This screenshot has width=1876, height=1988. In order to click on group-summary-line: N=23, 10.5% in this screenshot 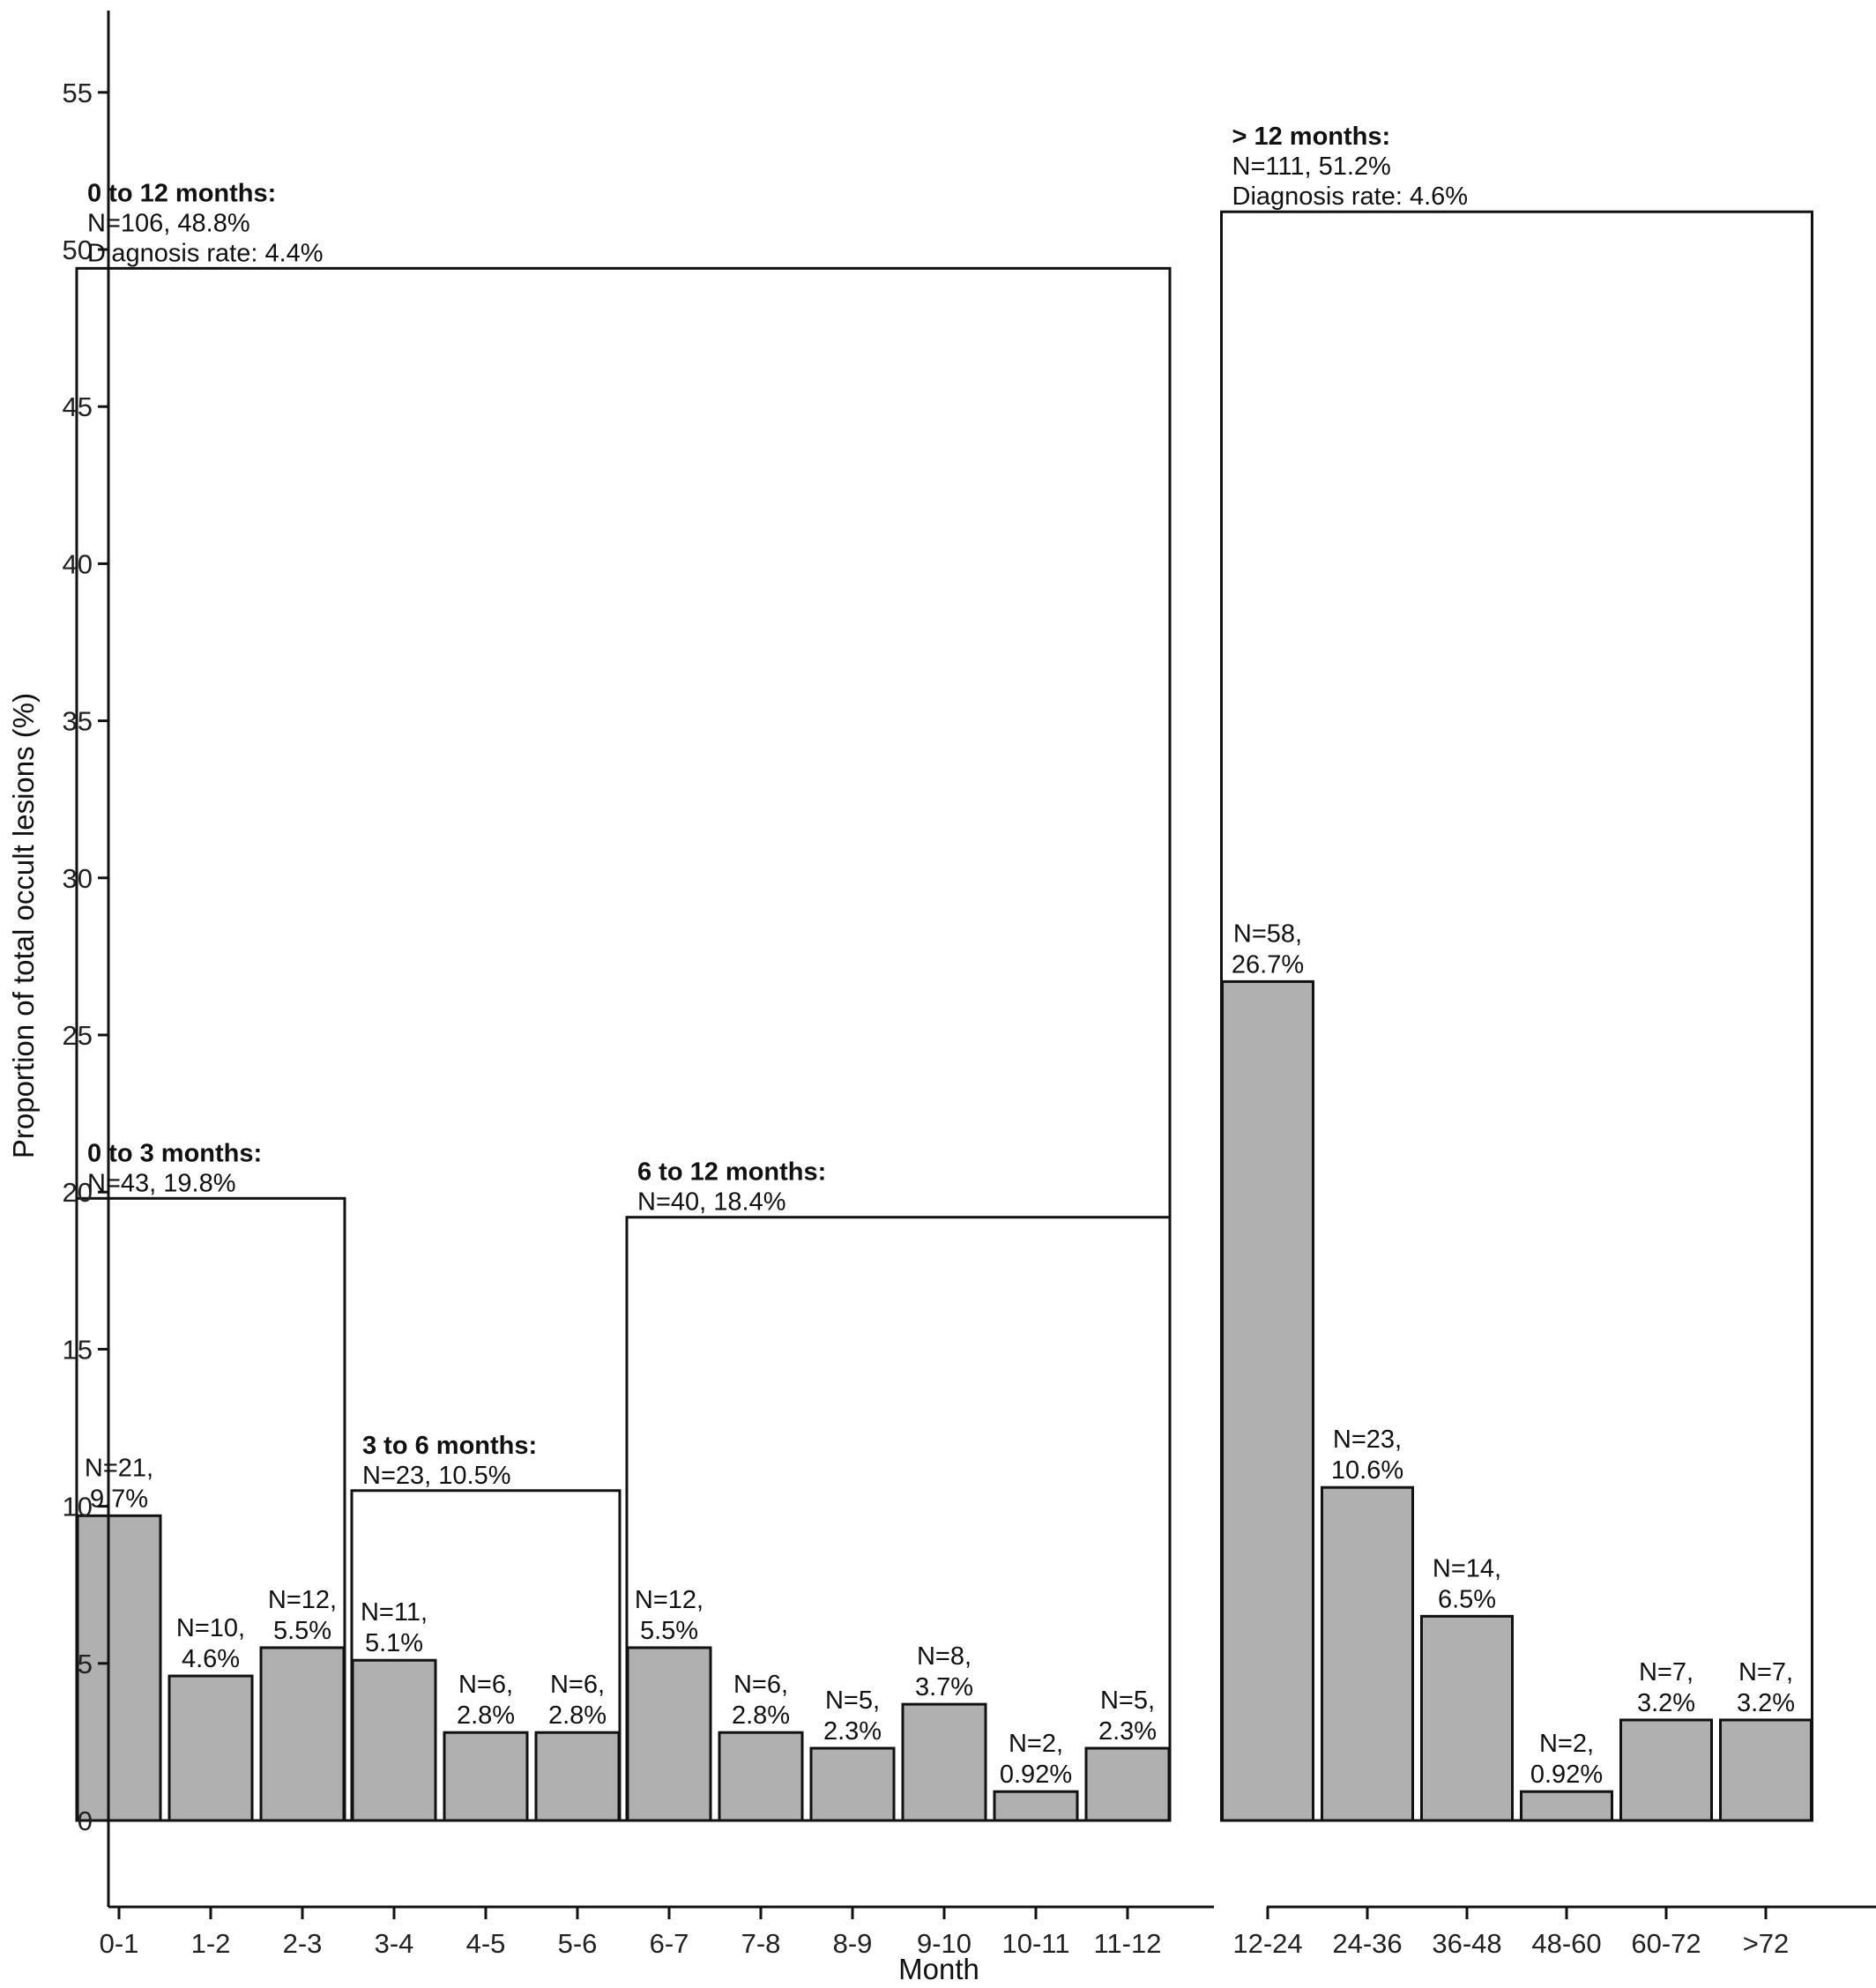, I will do `click(436, 1476)`.